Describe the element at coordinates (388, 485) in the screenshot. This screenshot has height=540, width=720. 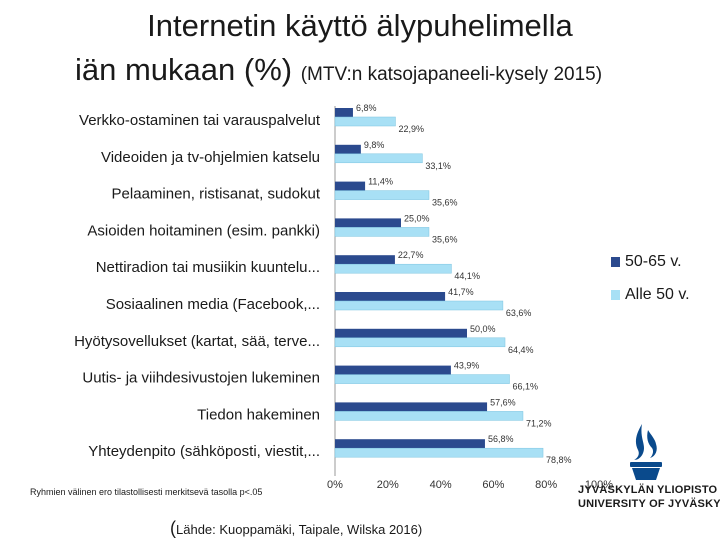
I see `x-tick-label: 20%` at that location.